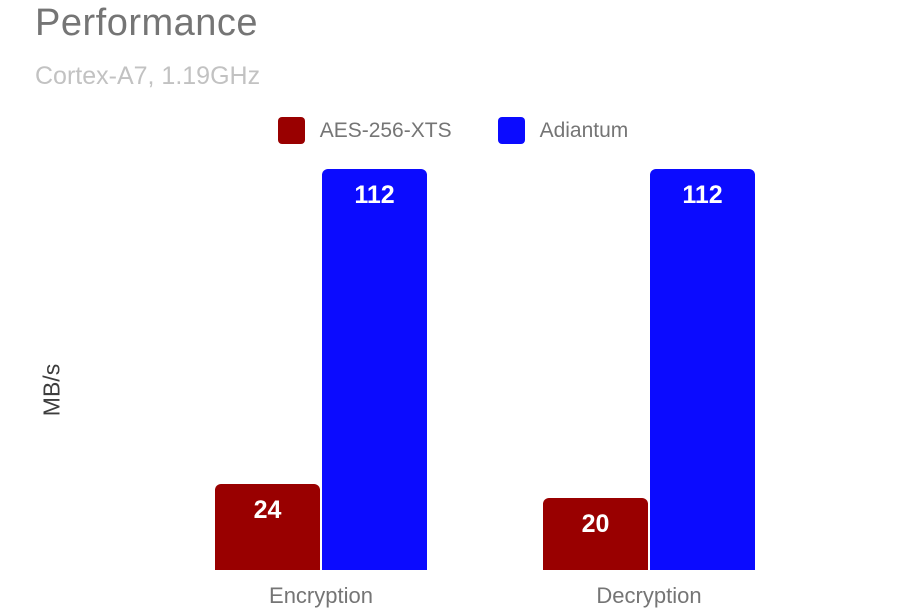 Image resolution: width=906 pixels, height=616 pixels. What do you see at coordinates (147, 23) in the screenshot?
I see `chart-title: Performance` at bounding box center [147, 23].